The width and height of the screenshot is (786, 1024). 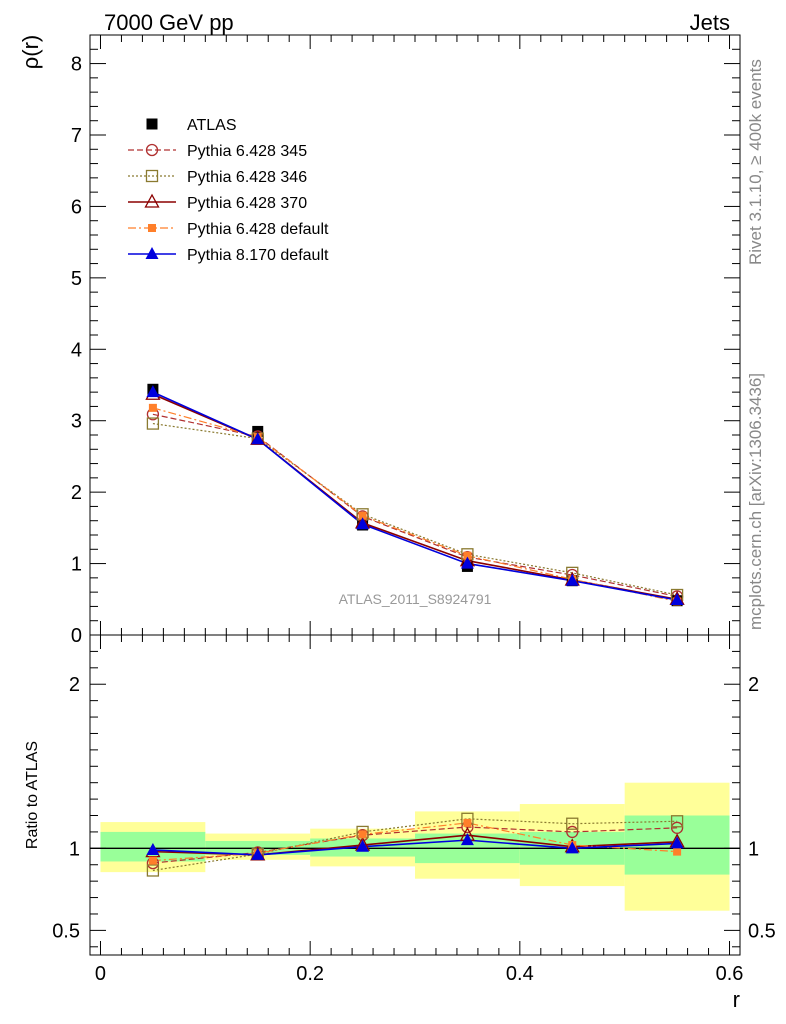 I want to click on main-y-tick-label: 4, so click(x=76, y=350).